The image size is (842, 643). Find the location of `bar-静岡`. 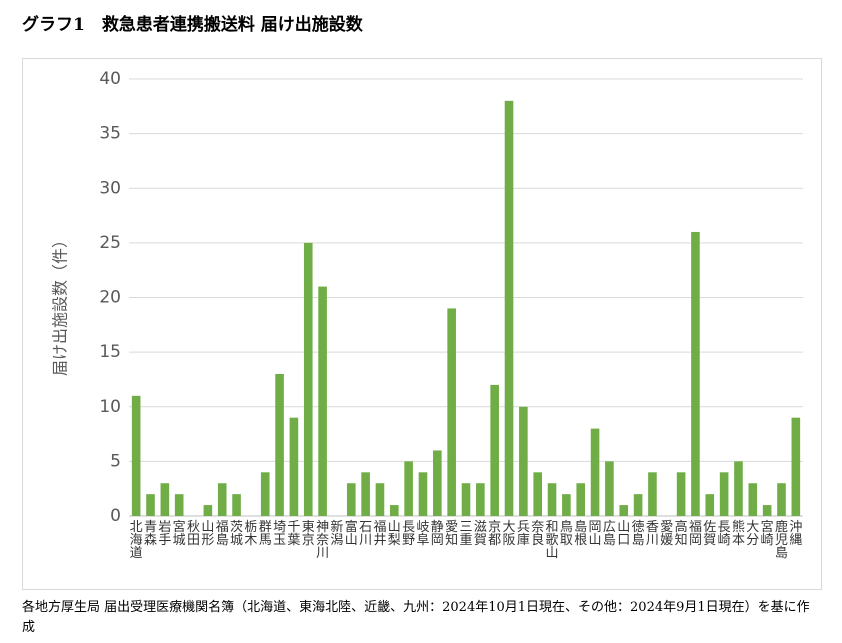

bar-静岡 is located at coordinates (437, 483).